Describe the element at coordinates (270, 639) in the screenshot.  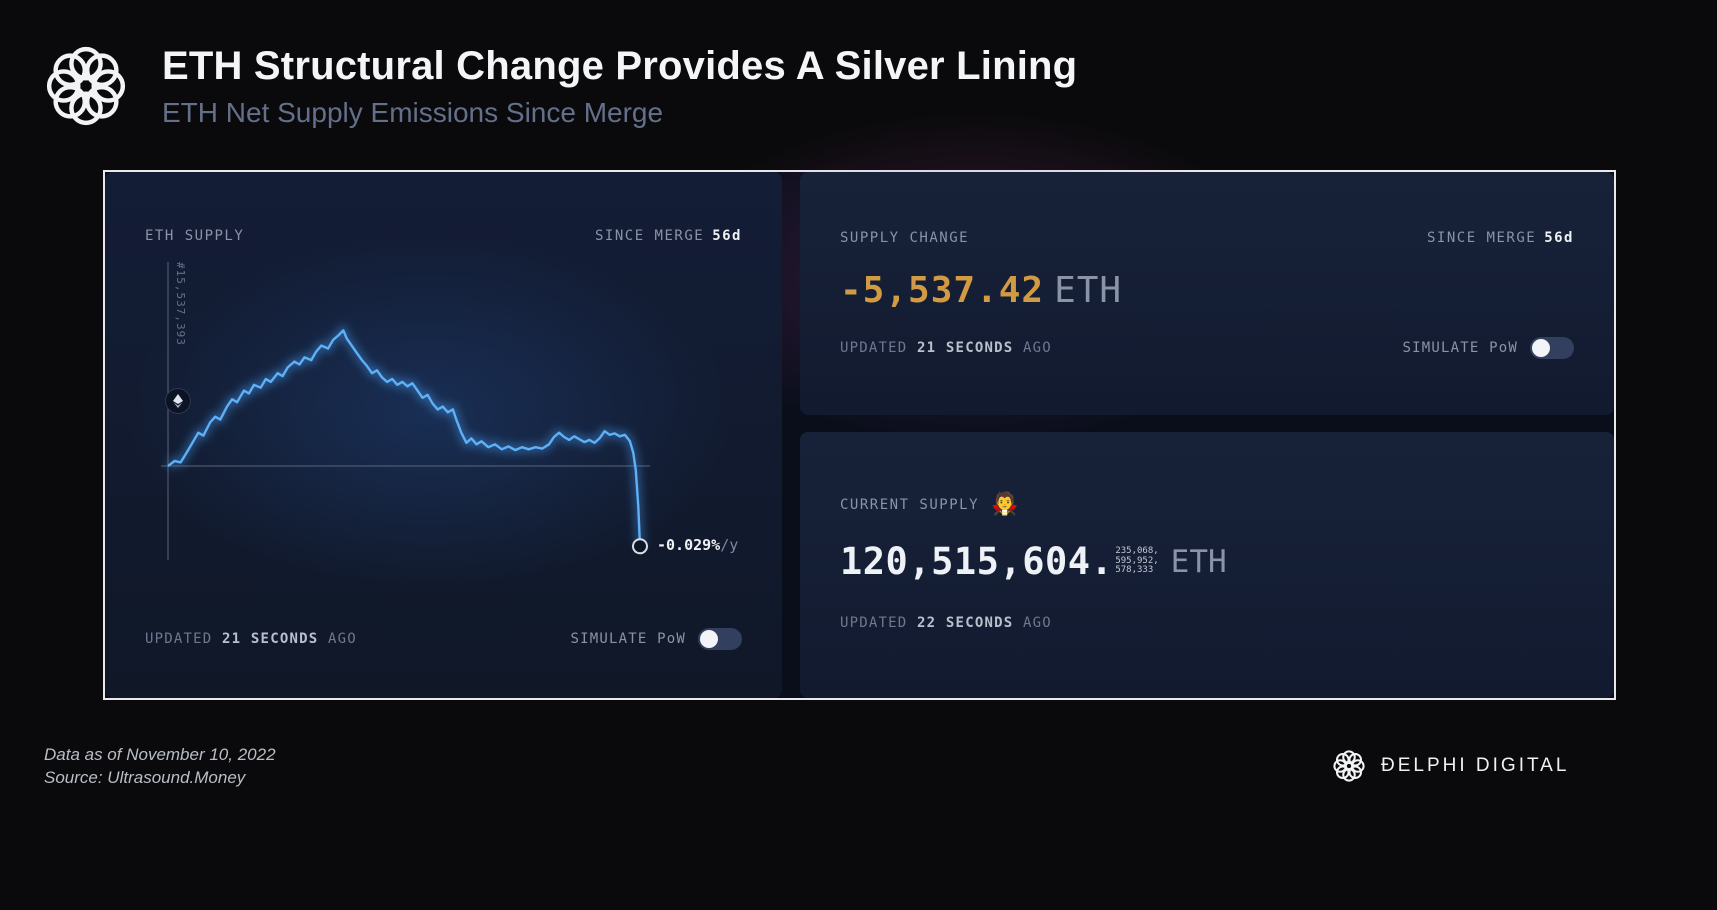
I see `updated-time: 21 SECONDS` at that location.